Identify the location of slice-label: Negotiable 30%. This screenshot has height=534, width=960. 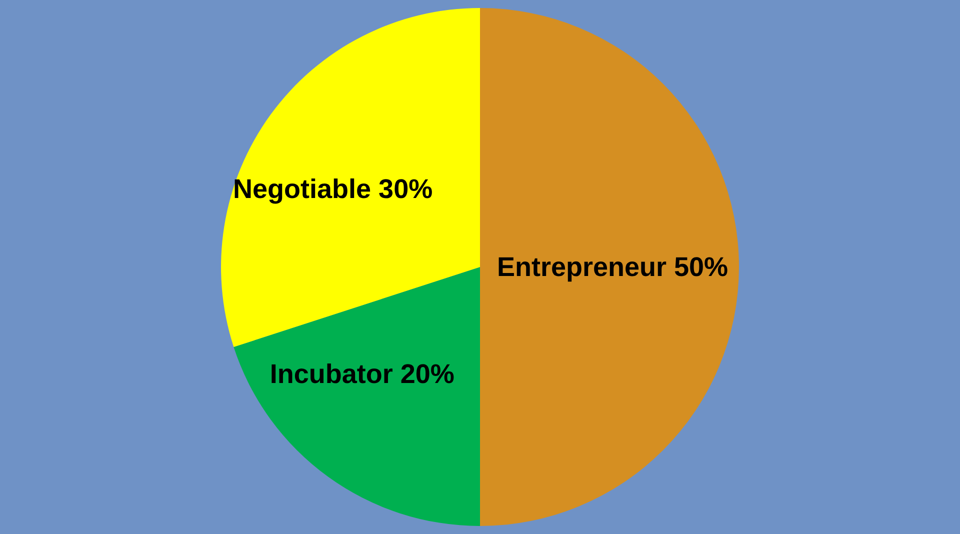
(333, 189).